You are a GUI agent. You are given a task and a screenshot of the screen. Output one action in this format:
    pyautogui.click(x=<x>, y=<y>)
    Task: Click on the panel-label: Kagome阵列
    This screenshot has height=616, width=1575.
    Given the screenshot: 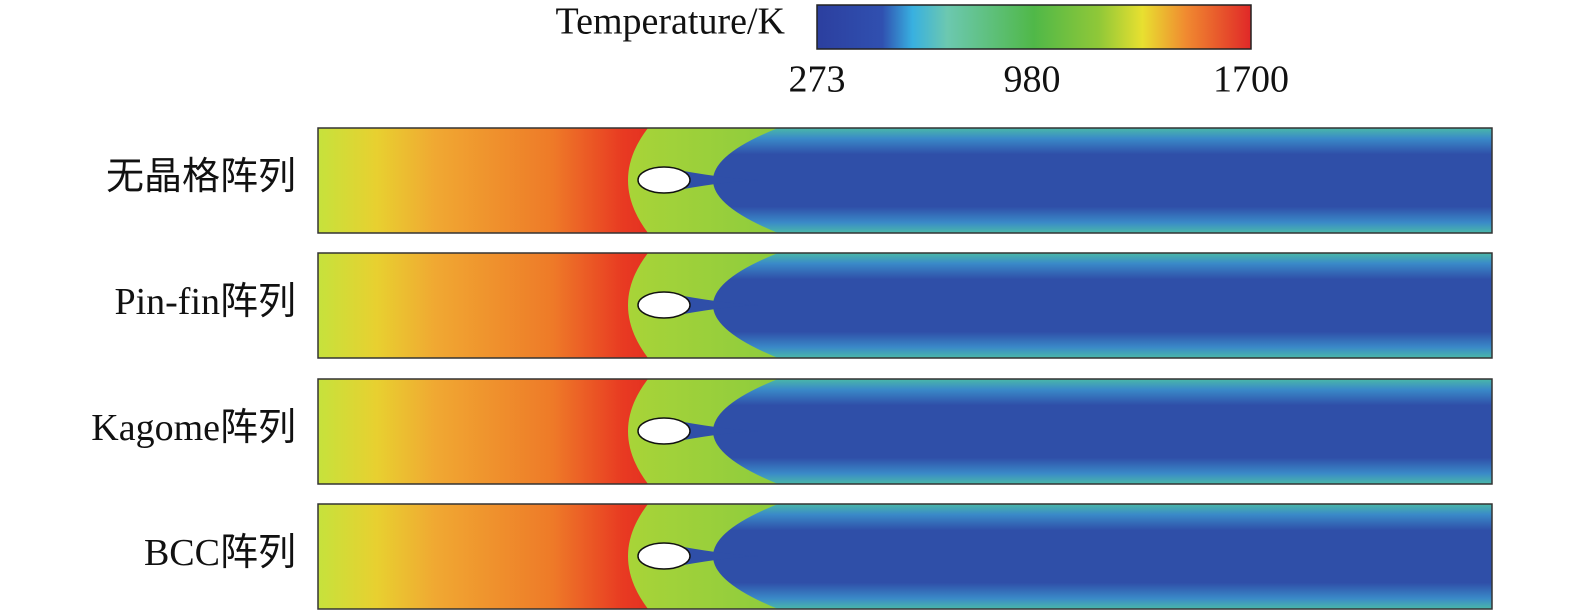 What is the action you would take?
    pyautogui.click(x=193, y=428)
    